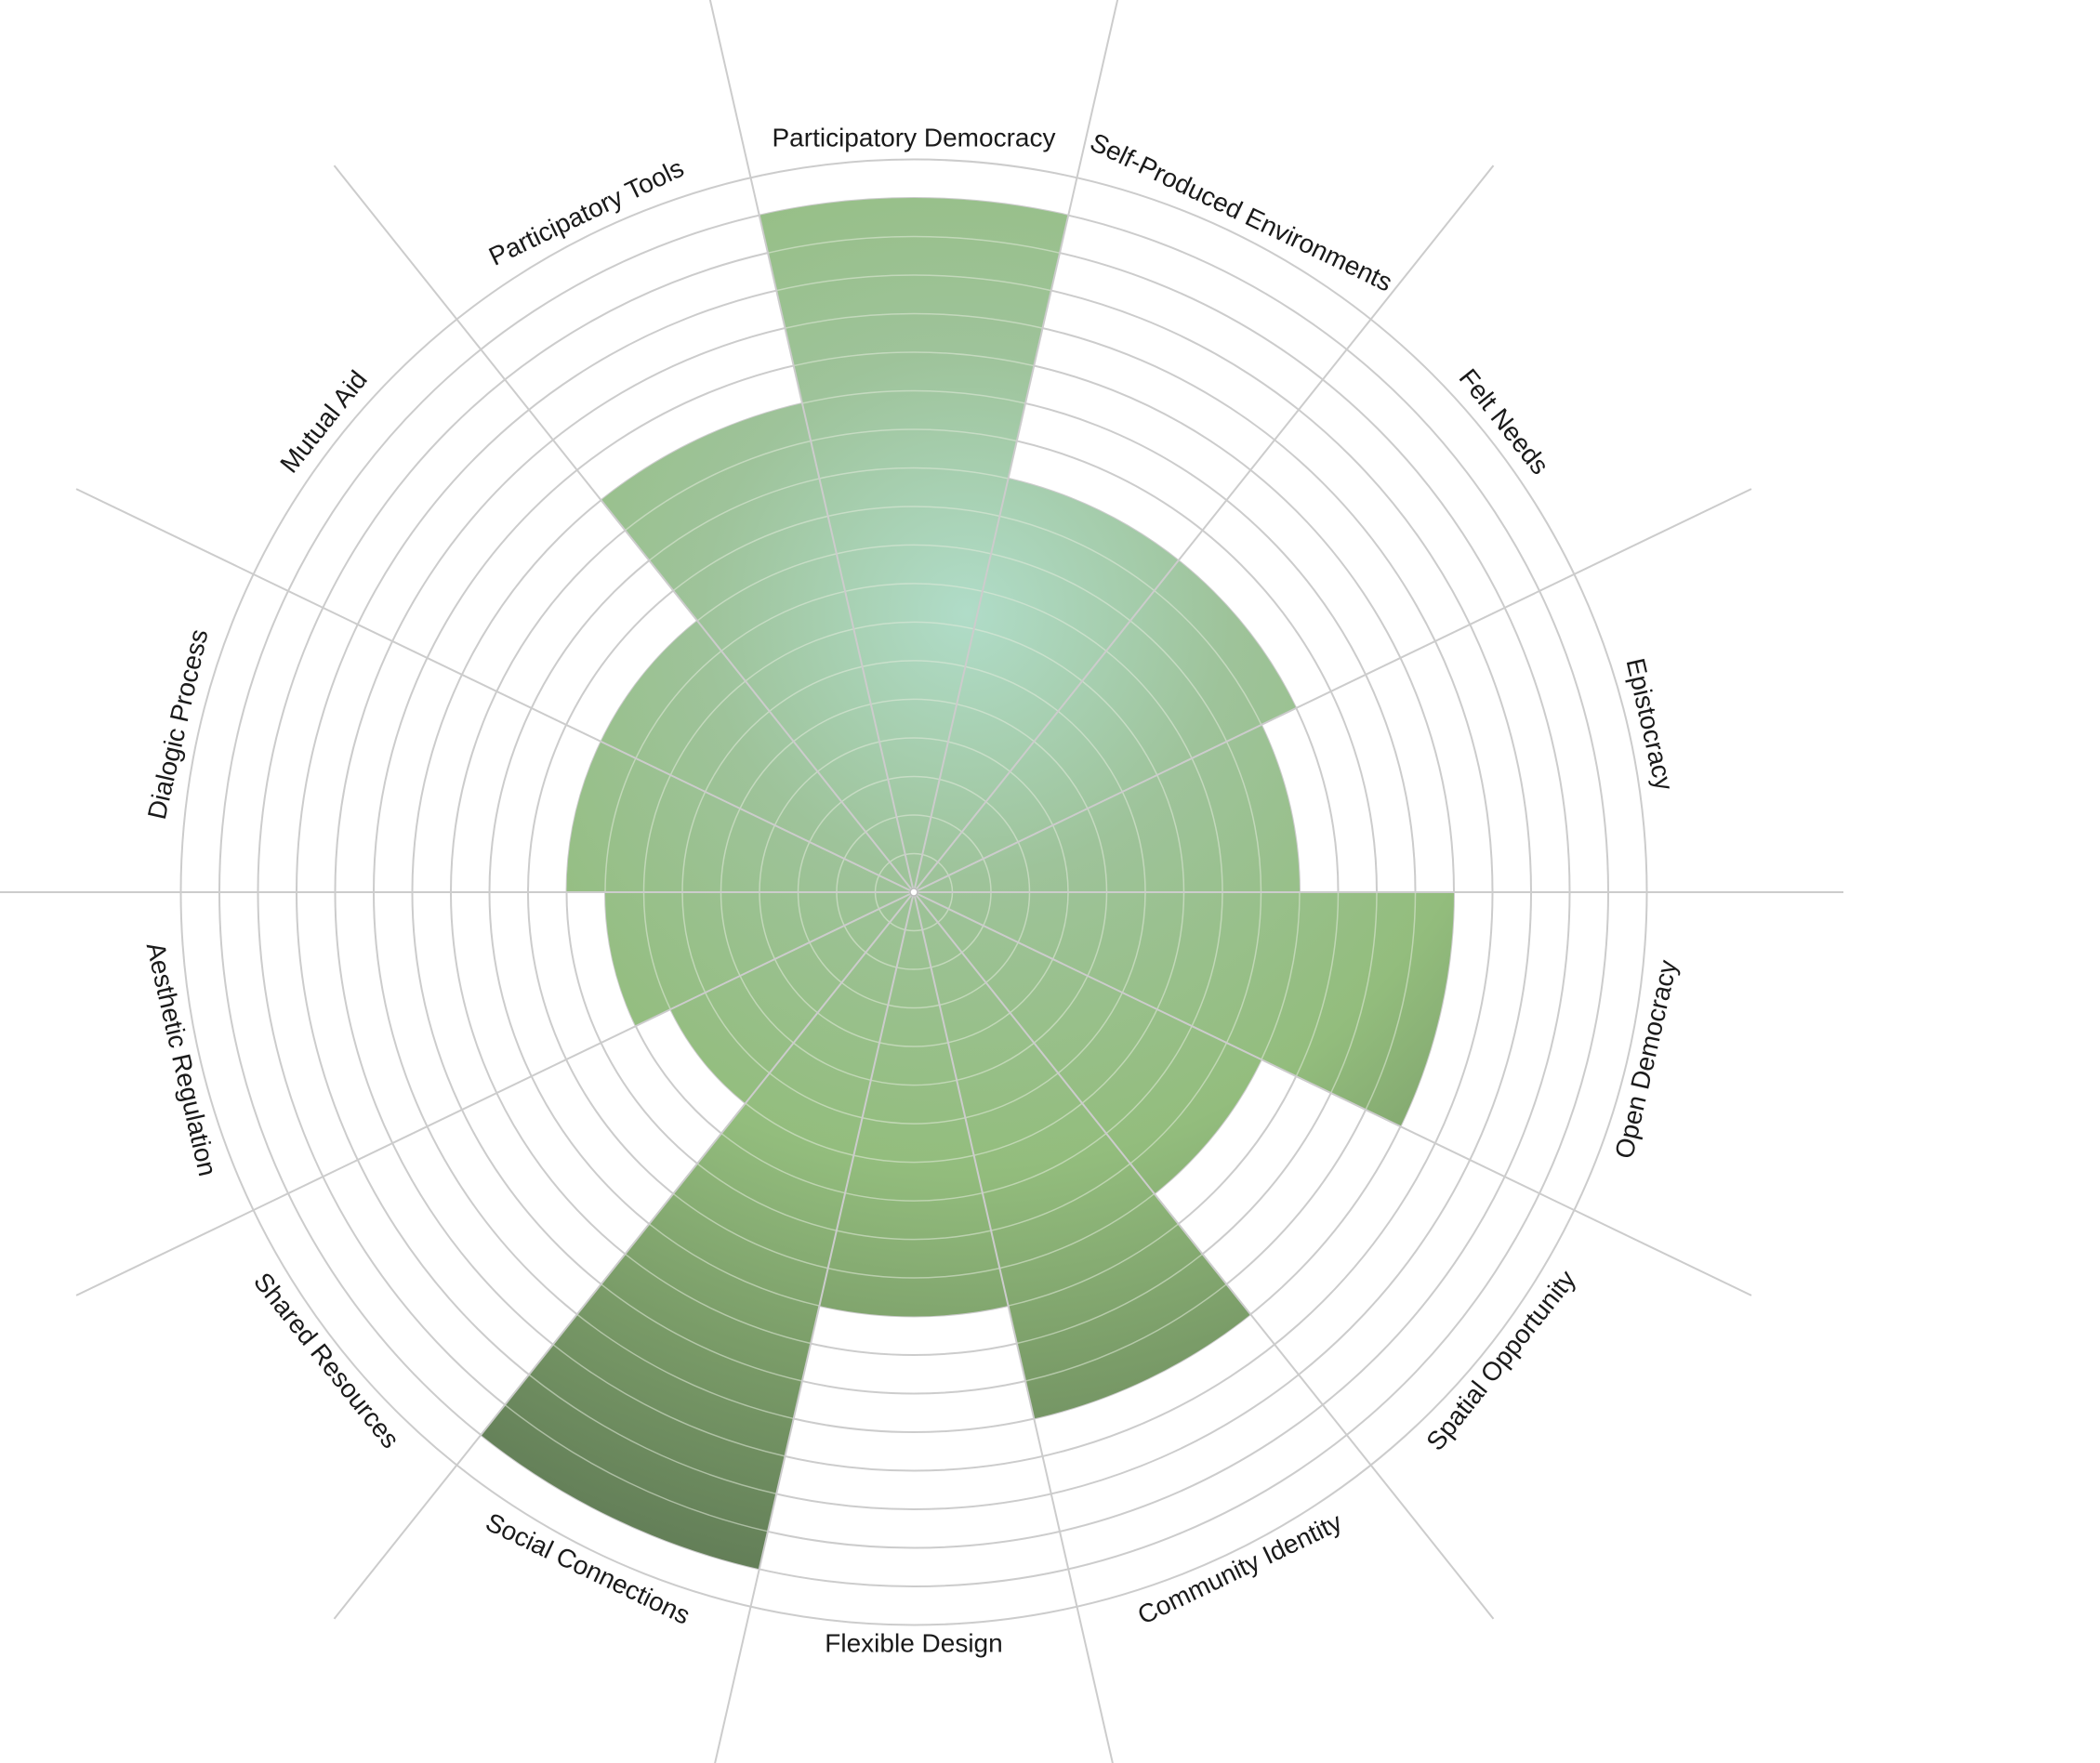 Image resolution: width=2100 pixels, height=1763 pixels. I want to click on category-label: Epistocracy, so click(1650, 724).